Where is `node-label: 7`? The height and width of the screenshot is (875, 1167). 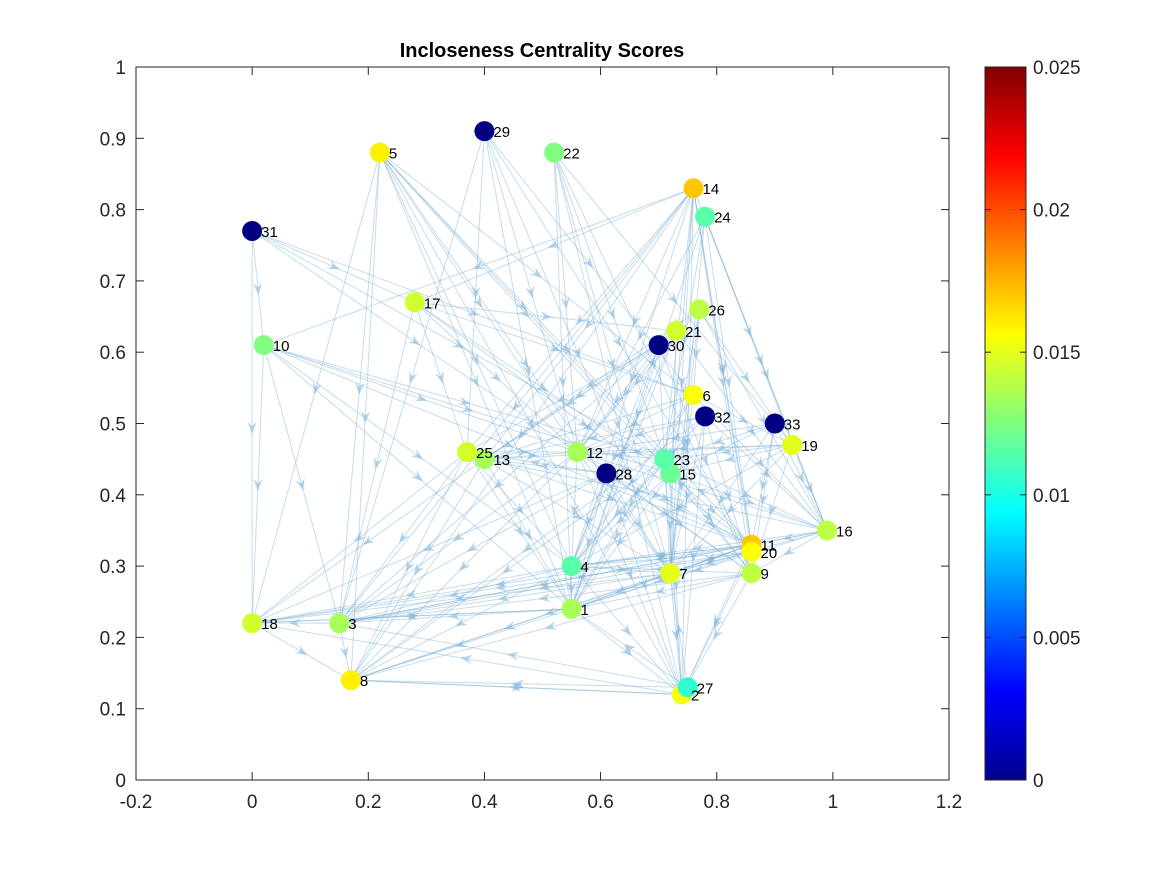 node-label: 7 is located at coordinates (683, 574).